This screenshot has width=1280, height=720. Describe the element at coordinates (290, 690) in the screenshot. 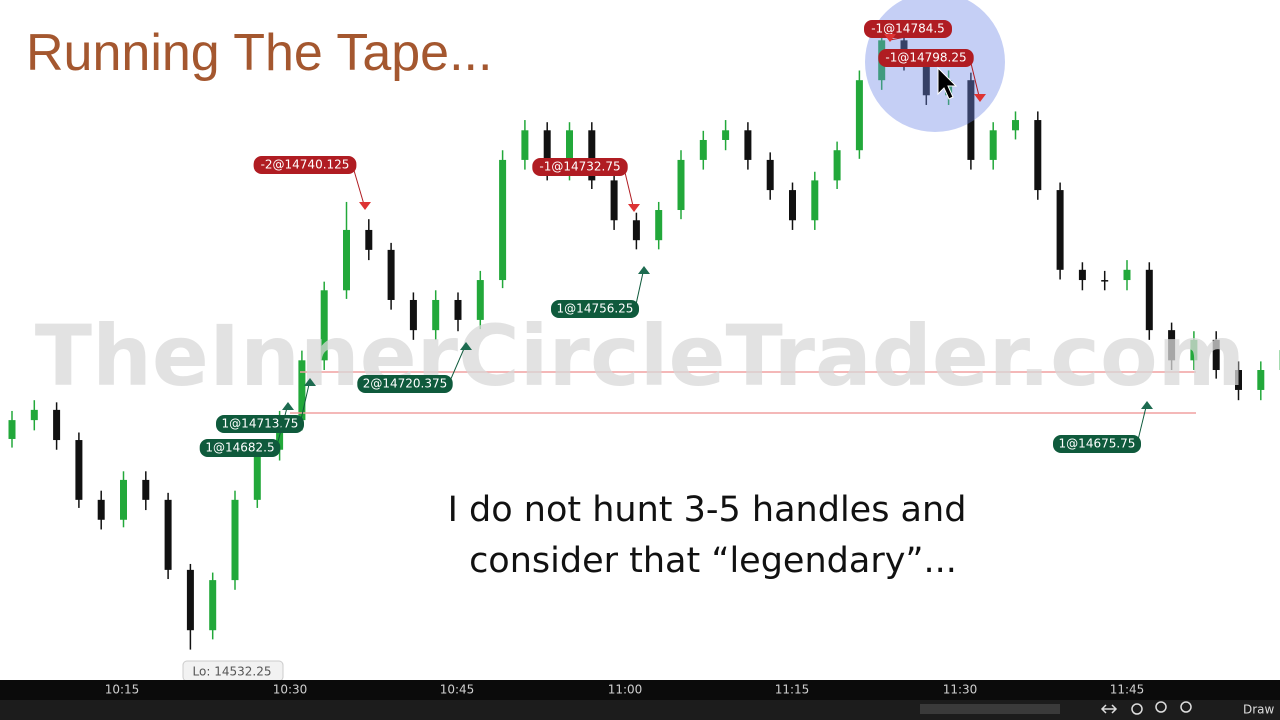

I see `time-label: 10:30` at that location.